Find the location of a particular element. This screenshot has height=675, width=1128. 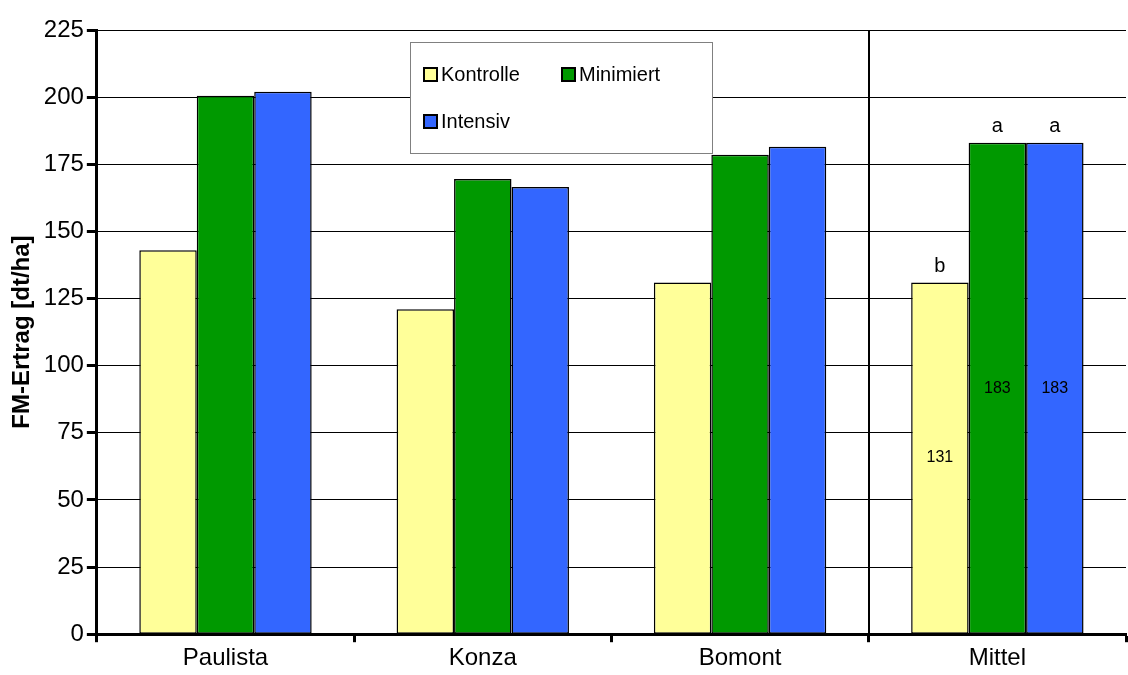

y-tick-label: 50 is located at coordinates (70, 498).